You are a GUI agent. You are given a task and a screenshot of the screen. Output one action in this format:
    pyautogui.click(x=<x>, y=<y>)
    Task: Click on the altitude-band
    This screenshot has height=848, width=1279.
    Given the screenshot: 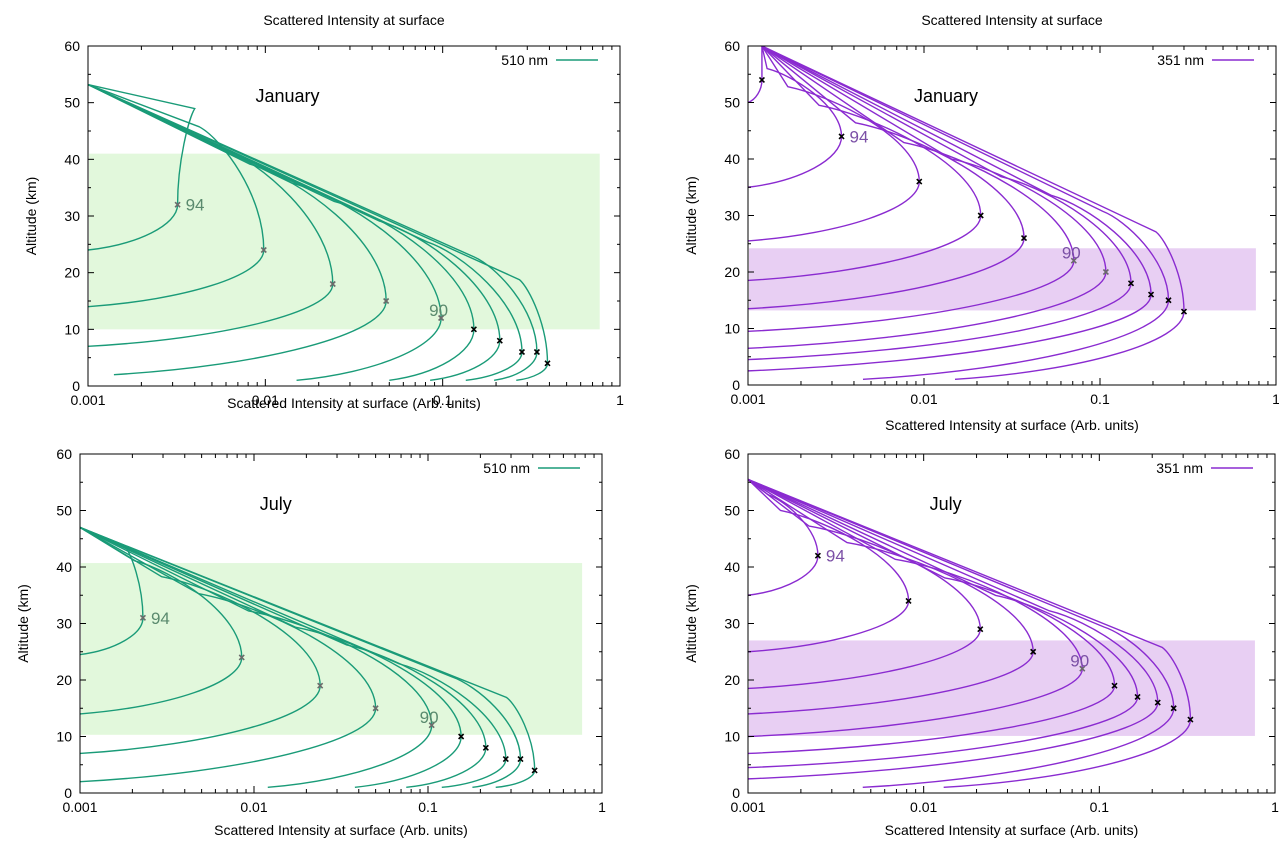 What is the action you would take?
    pyautogui.click(x=1002, y=688)
    